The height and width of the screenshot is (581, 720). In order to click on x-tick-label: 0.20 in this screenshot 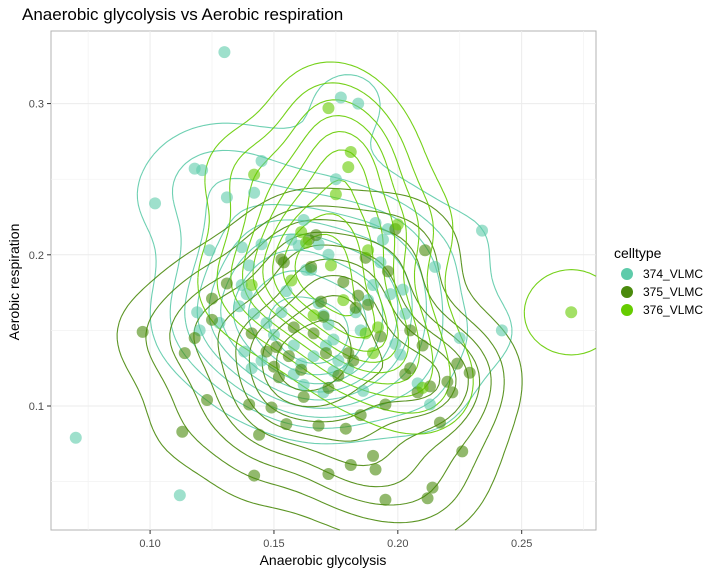, I will do `click(397, 544)`.